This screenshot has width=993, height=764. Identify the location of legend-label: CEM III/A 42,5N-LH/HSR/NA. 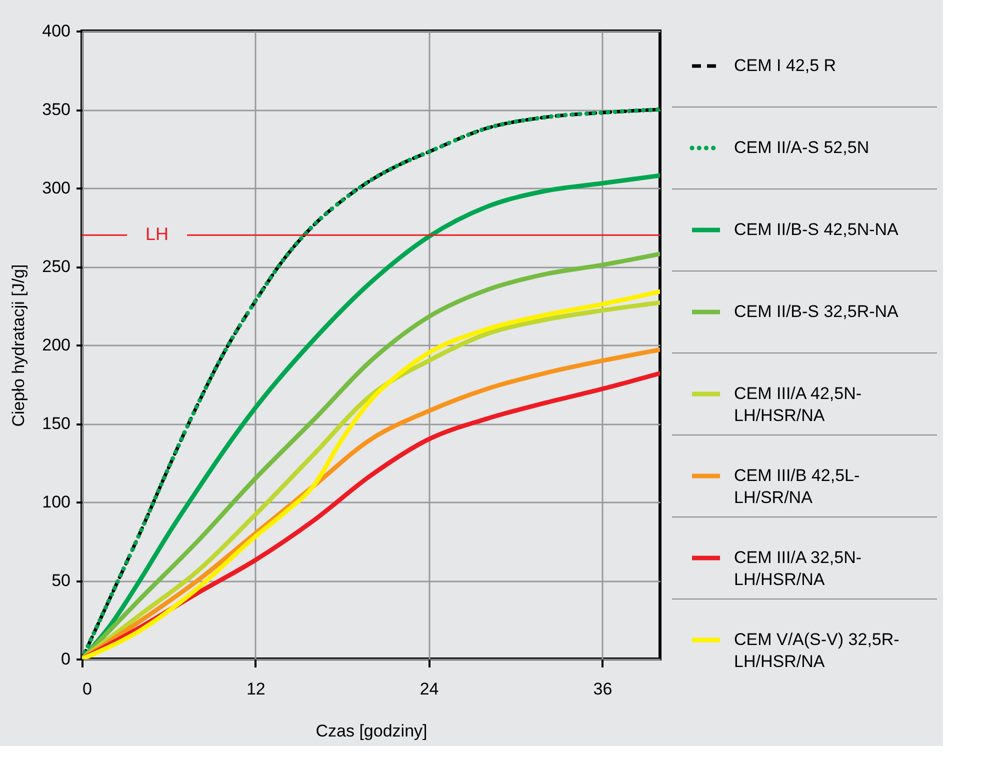
(798, 404).